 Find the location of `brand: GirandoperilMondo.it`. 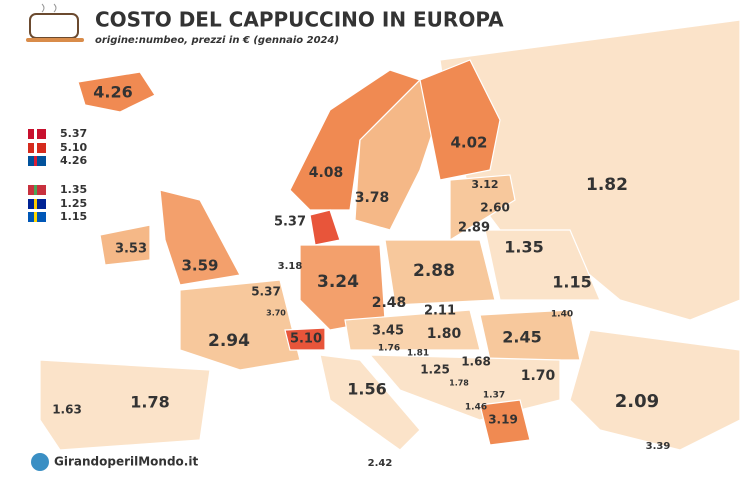

brand: GirandoperilMondo.it is located at coordinates (126, 462).